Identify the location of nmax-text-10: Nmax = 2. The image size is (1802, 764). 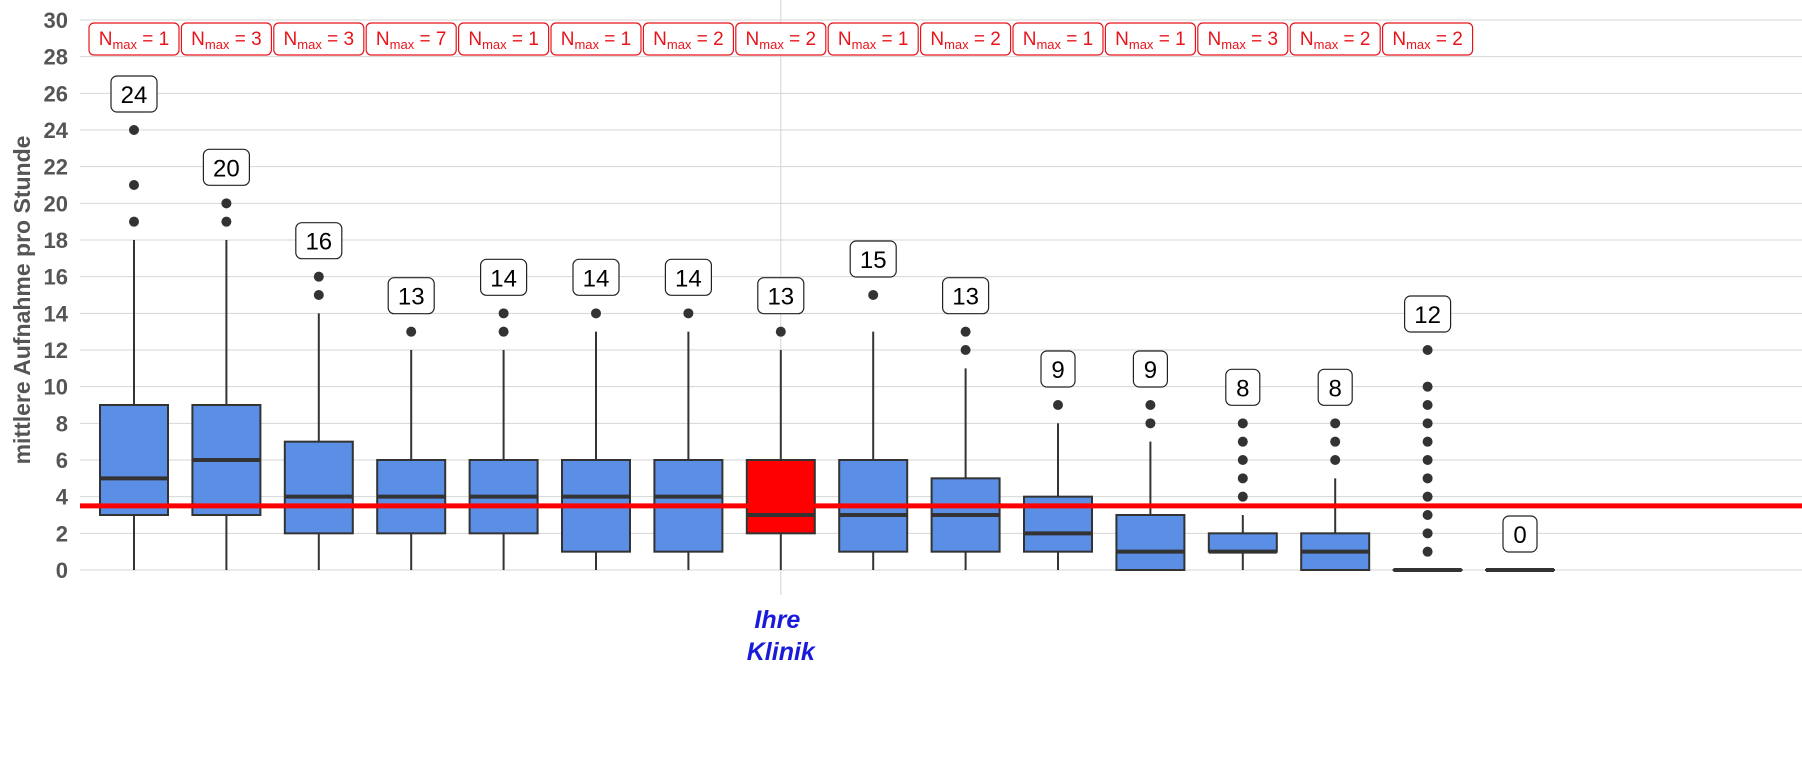
(965, 40).